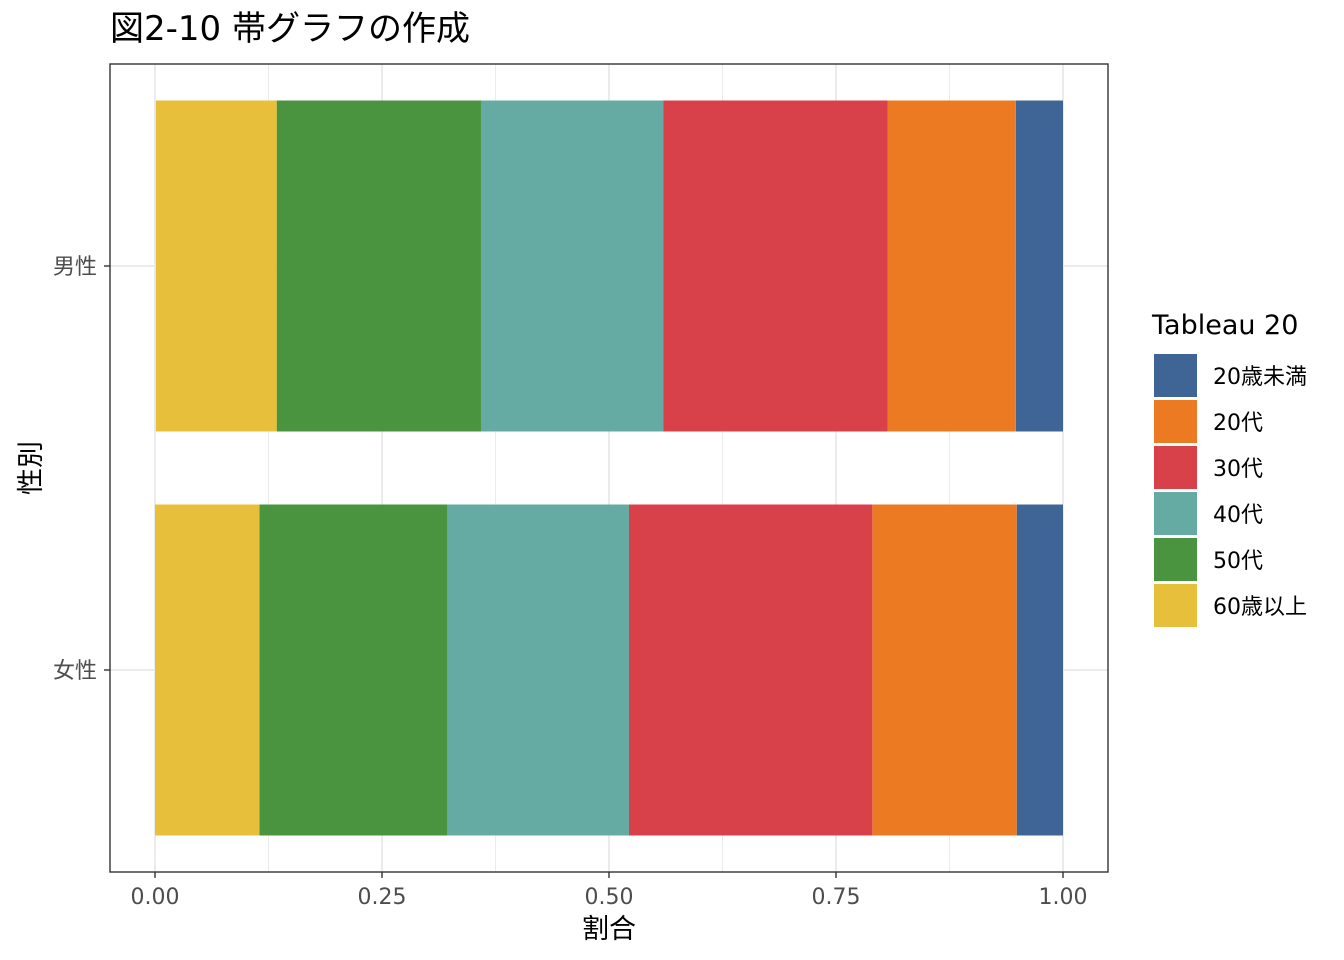 This screenshot has width=1344, height=960. I want to click on x-axis: 0.00 0.25 0.50 0.75 1.00, so click(609, 891).